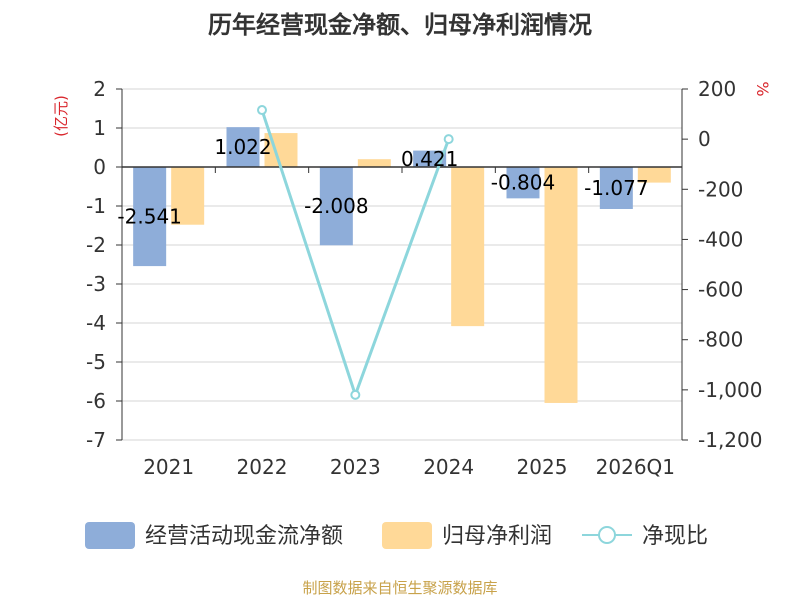 The image size is (800, 600). I want to click on x-axis-tick-label: 2021, so click(168, 467).